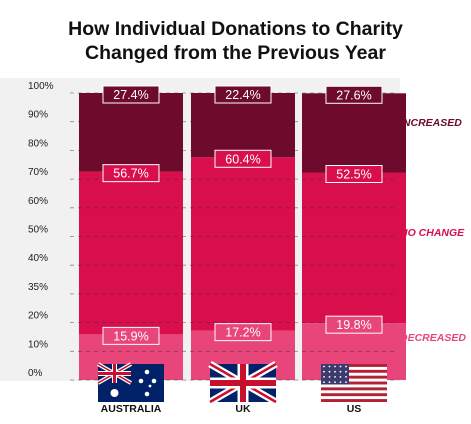  What do you see at coordinates (130, 382) in the screenshot?
I see `flag-australia-icon` at bounding box center [130, 382].